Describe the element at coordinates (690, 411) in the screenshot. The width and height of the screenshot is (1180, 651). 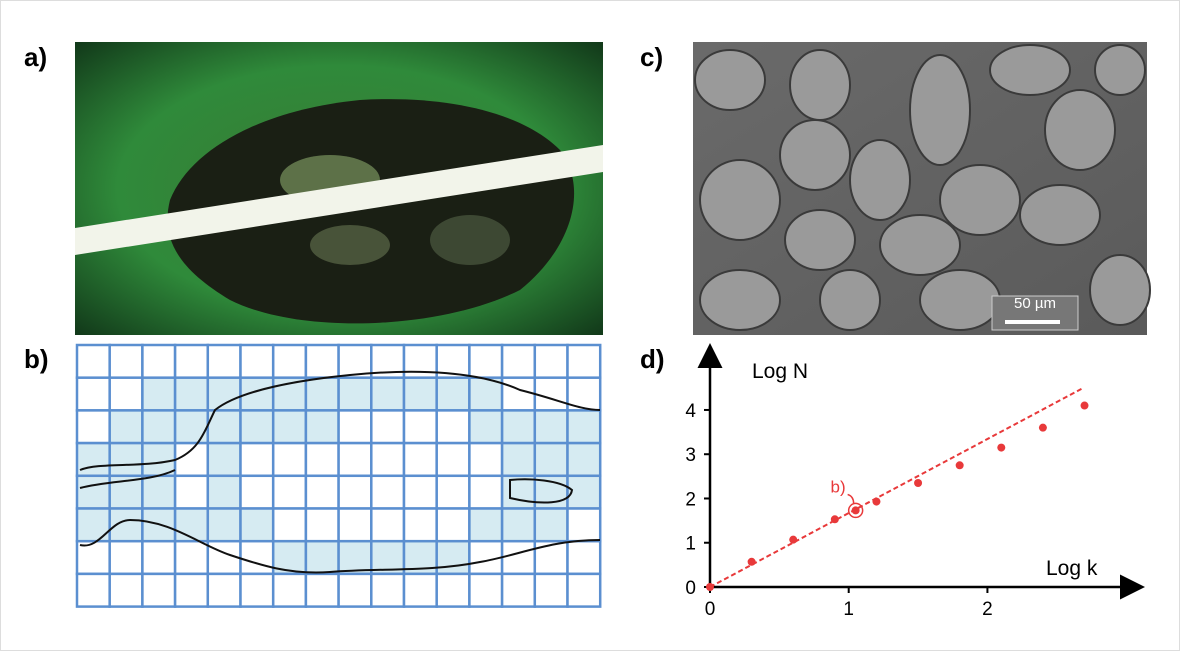
I see `y-tick-label: 4` at that location.